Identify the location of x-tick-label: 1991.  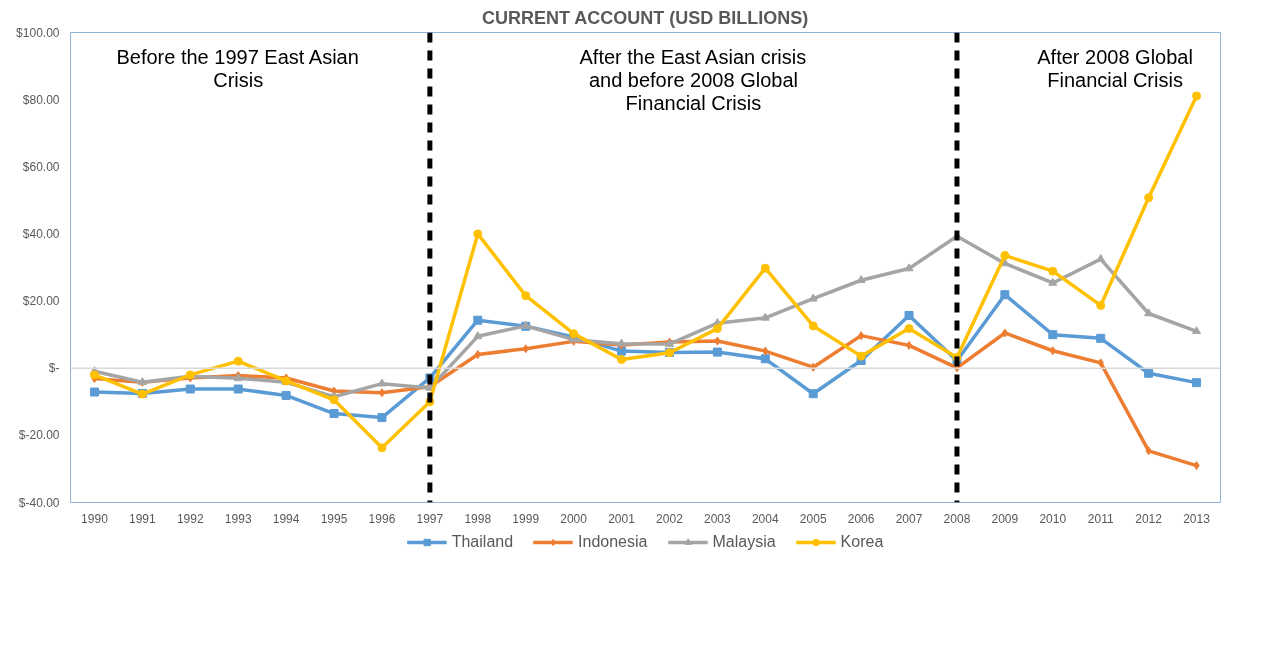
(143, 518).